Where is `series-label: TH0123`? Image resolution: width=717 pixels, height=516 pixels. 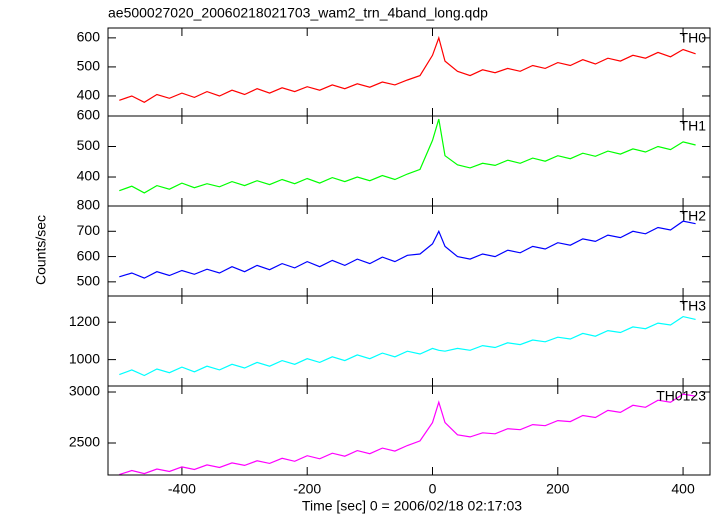
series-label: TH0123 is located at coordinates (681, 396).